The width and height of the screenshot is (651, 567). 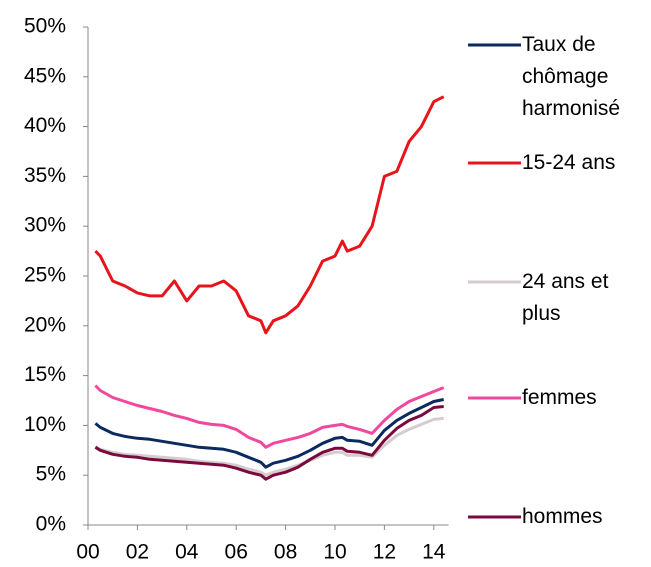 What do you see at coordinates (384, 552) in the screenshot?
I see `x-tick-label: 12` at bounding box center [384, 552].